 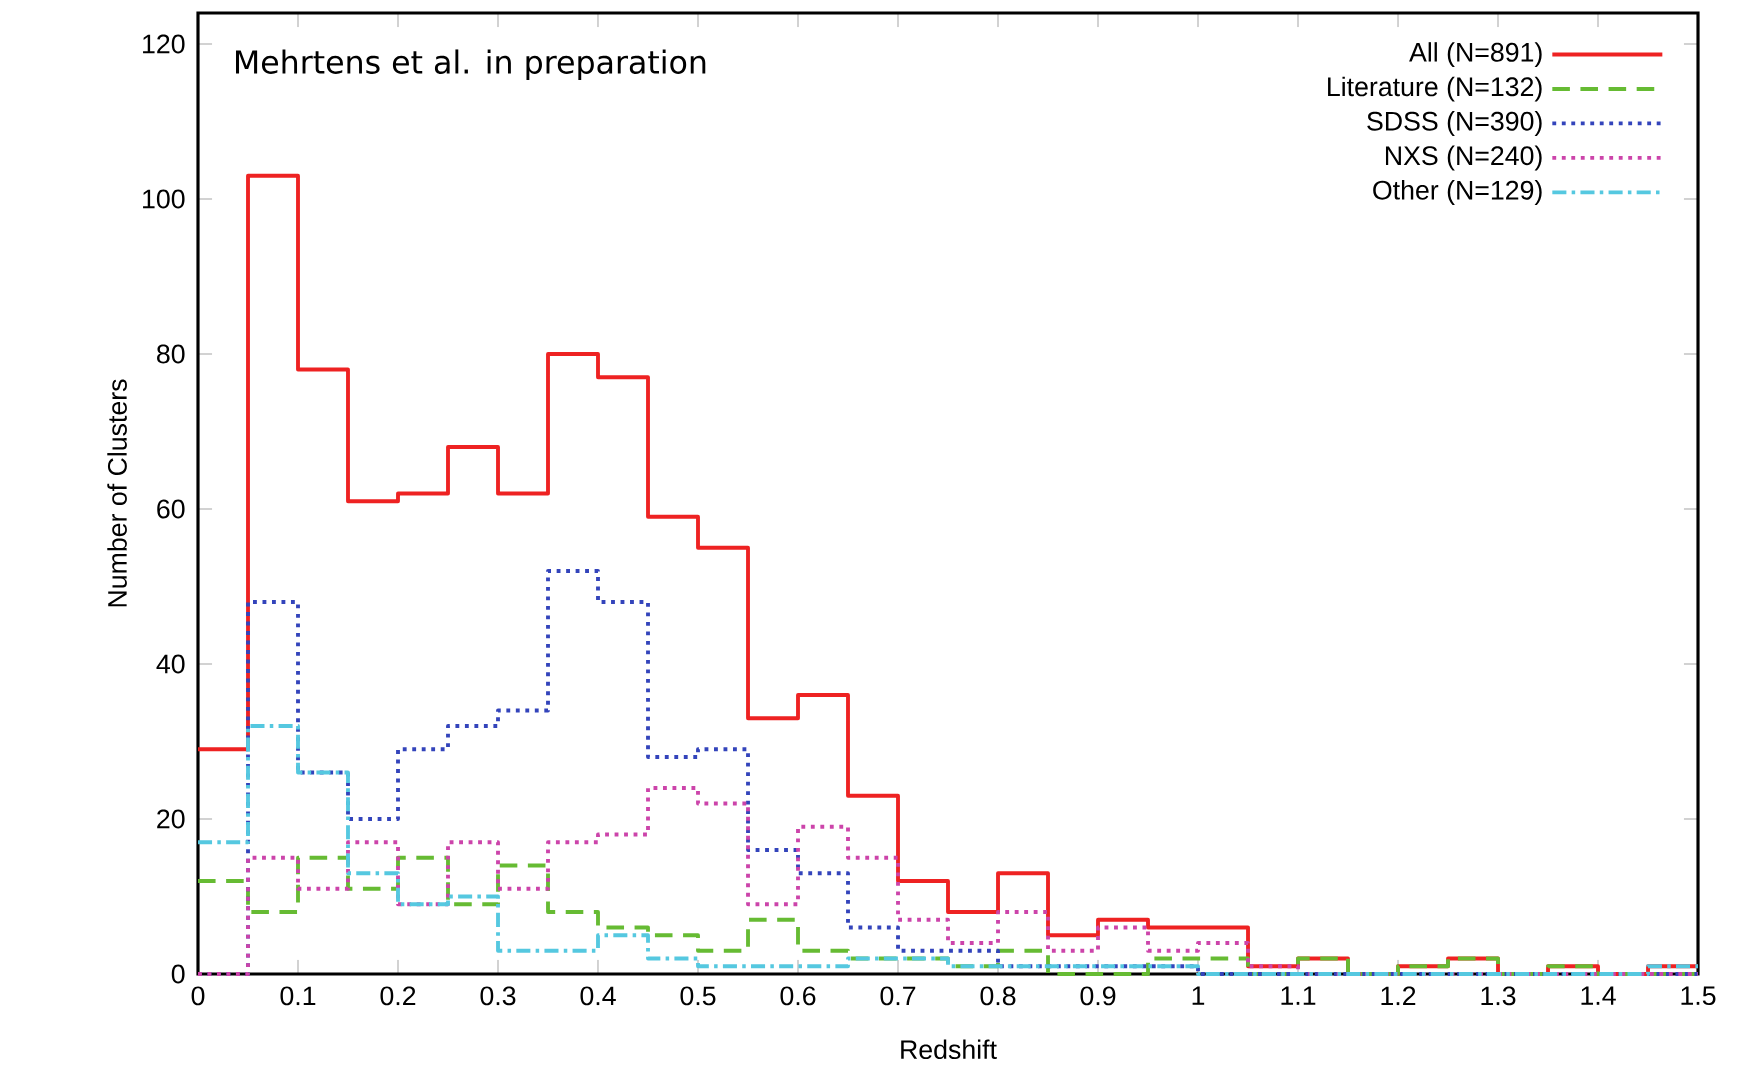 What do you see at coordinates (1098, 996) in the screenshot?
I see `x-tick-label: 0.9` at bounding box center [1098, 996].